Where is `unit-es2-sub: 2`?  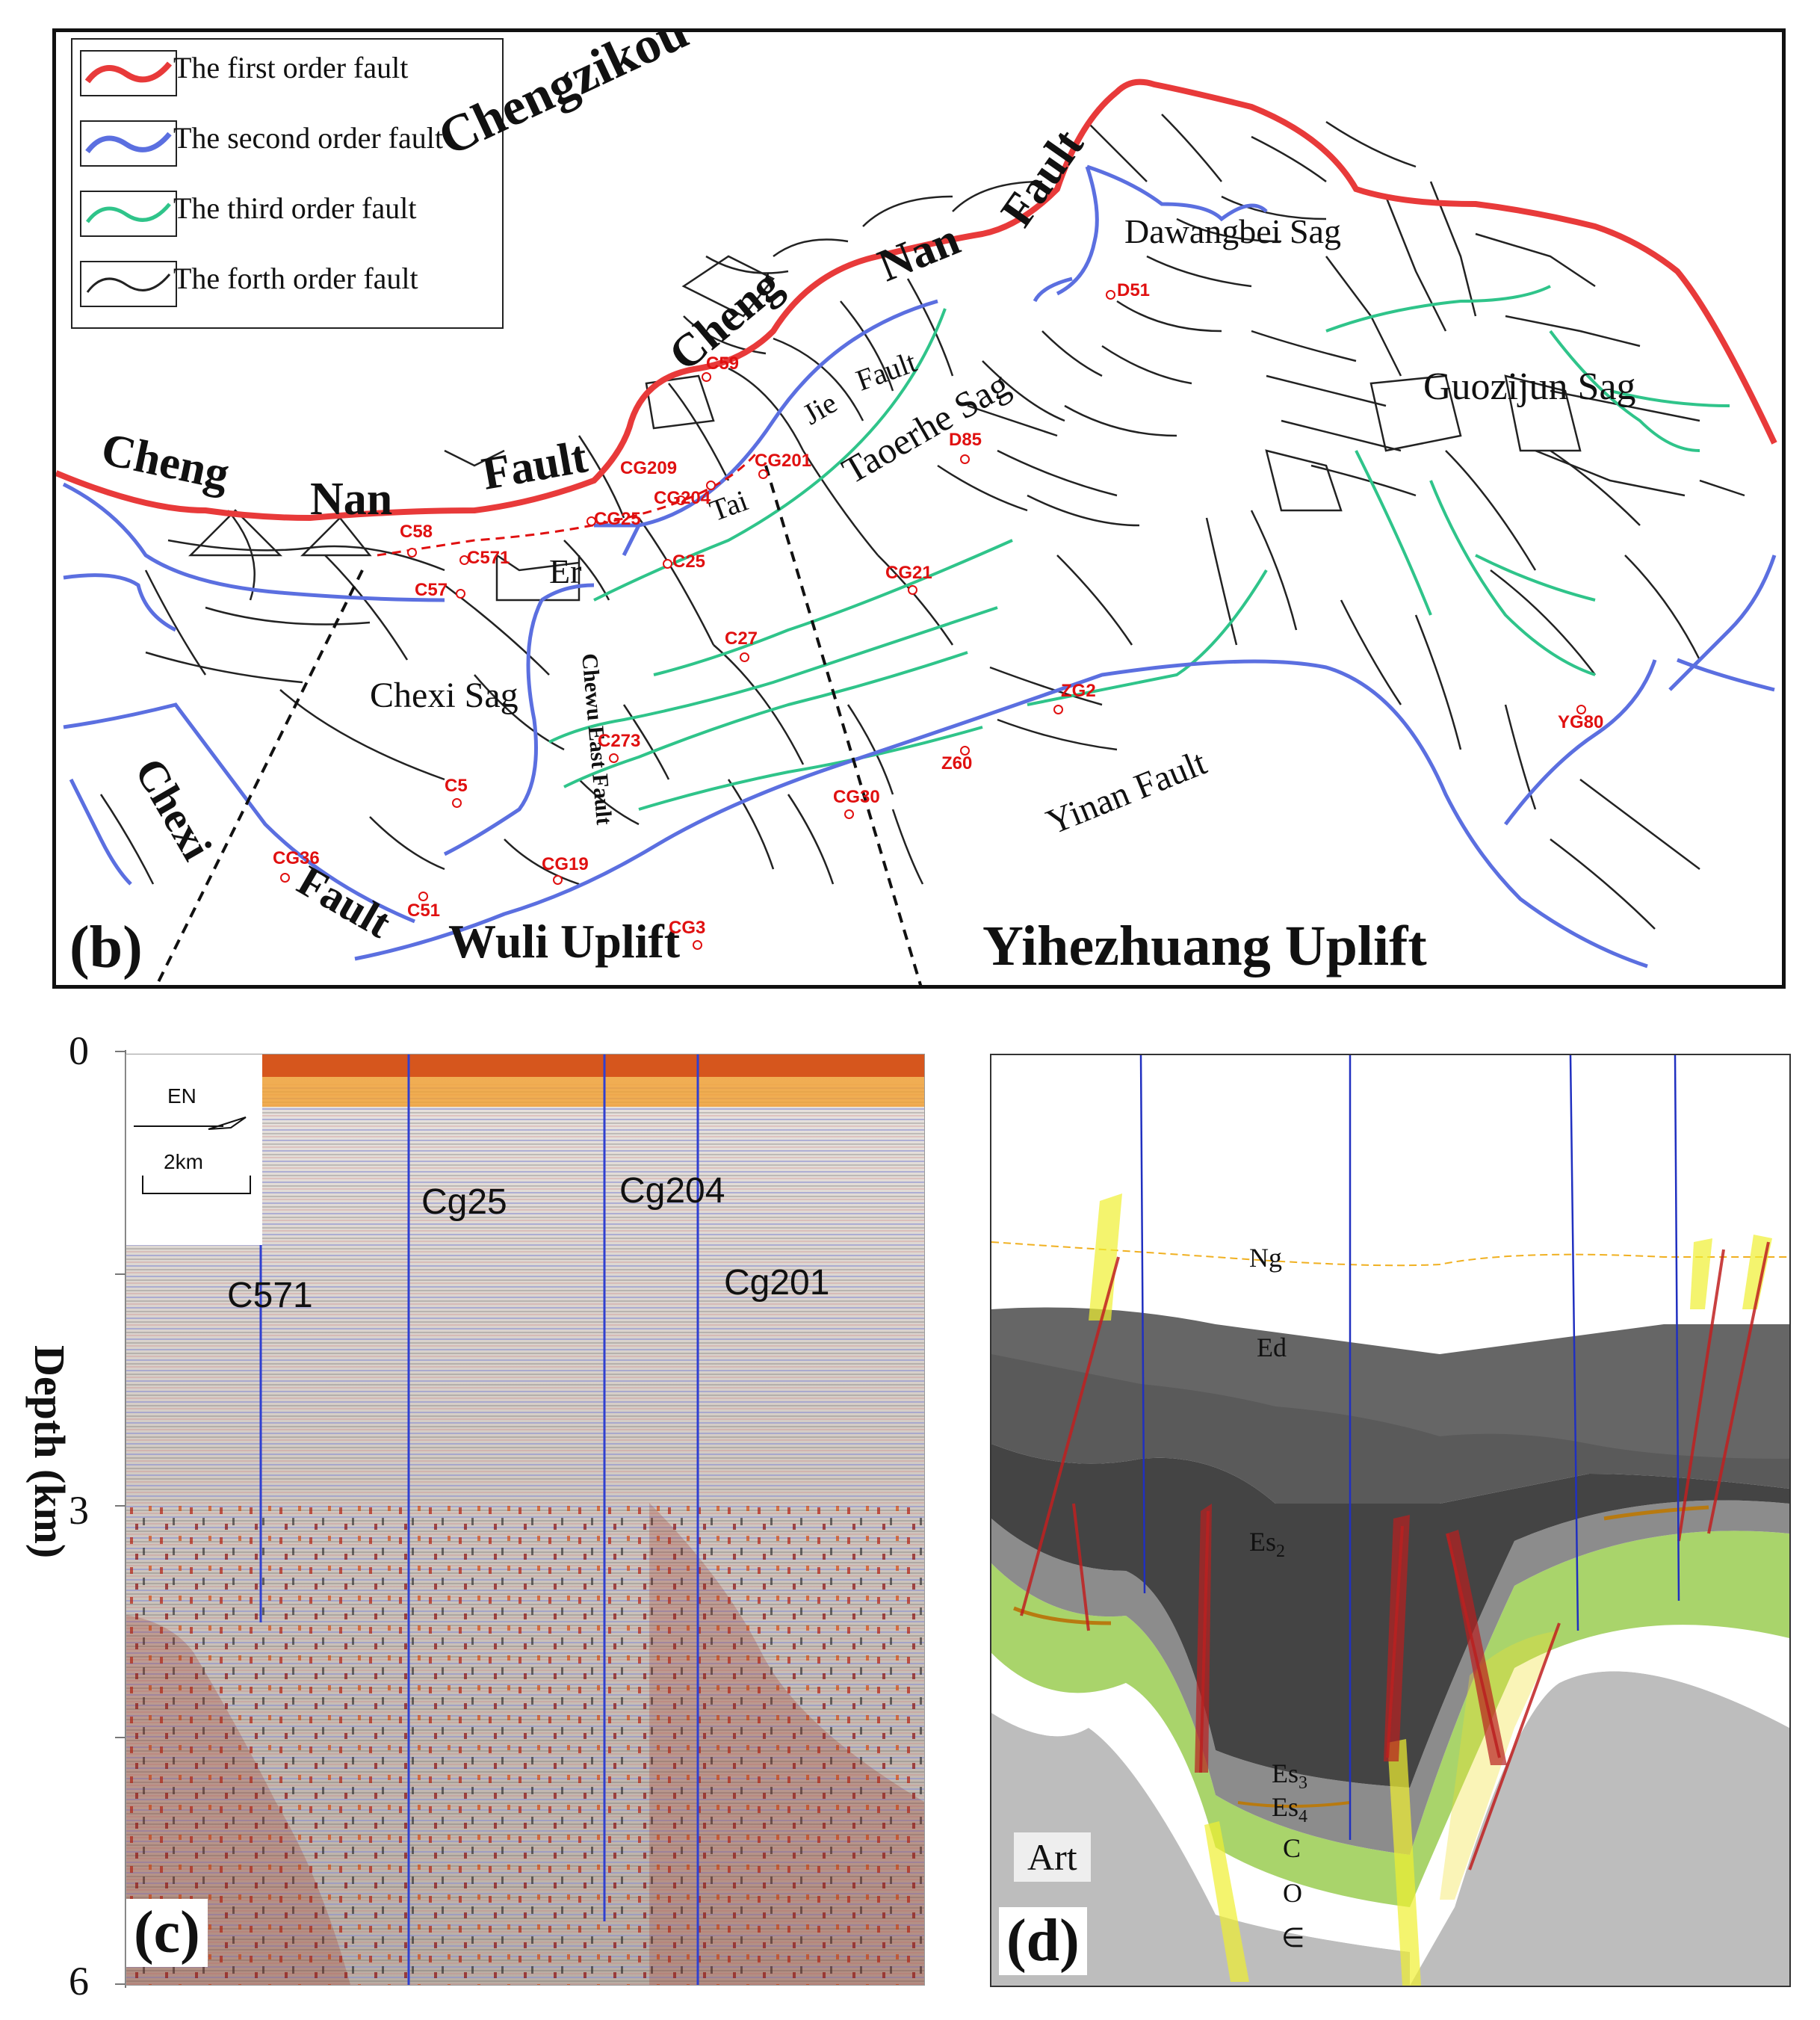
unit-es2-sub: 2 is located at coordinates (1280, 1552).